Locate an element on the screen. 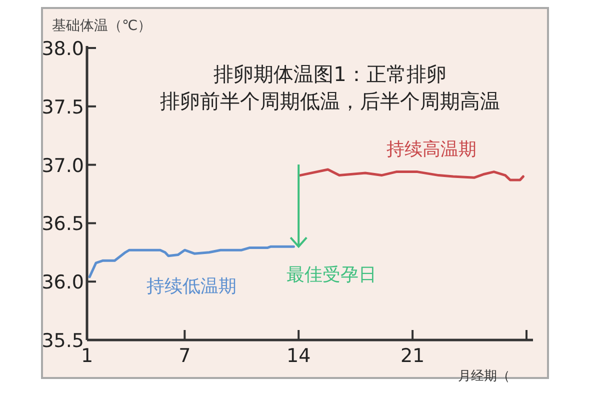  y-tick-label: 36.0 is located at coordinates (63, 283).